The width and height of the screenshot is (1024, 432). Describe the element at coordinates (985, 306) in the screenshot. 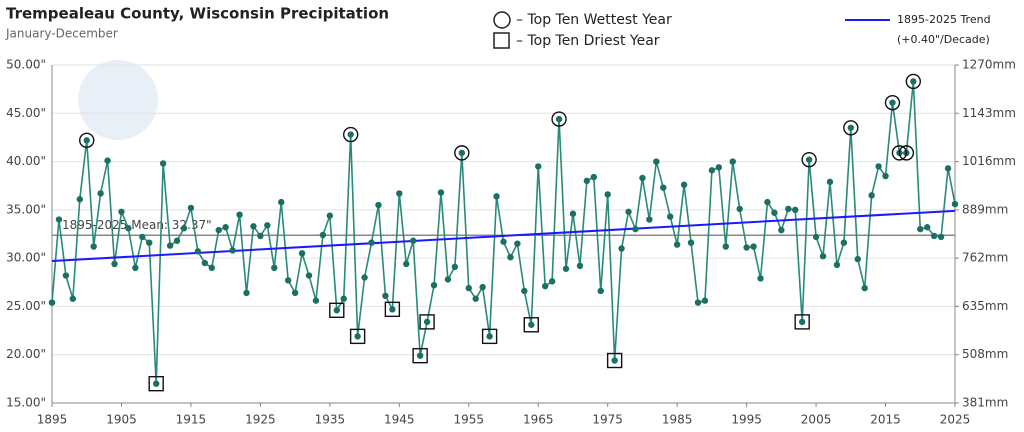

I see `y2-tick-label: 635mm` at that location.